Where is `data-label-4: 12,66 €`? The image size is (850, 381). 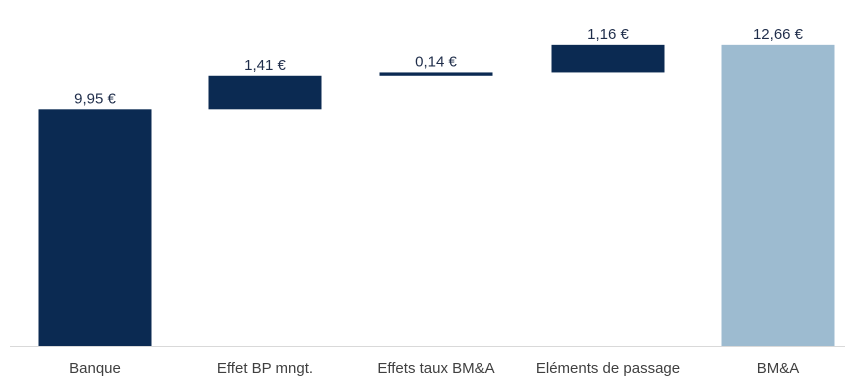
data-label-4: 12,66 € is located at coordinates (778, 34).